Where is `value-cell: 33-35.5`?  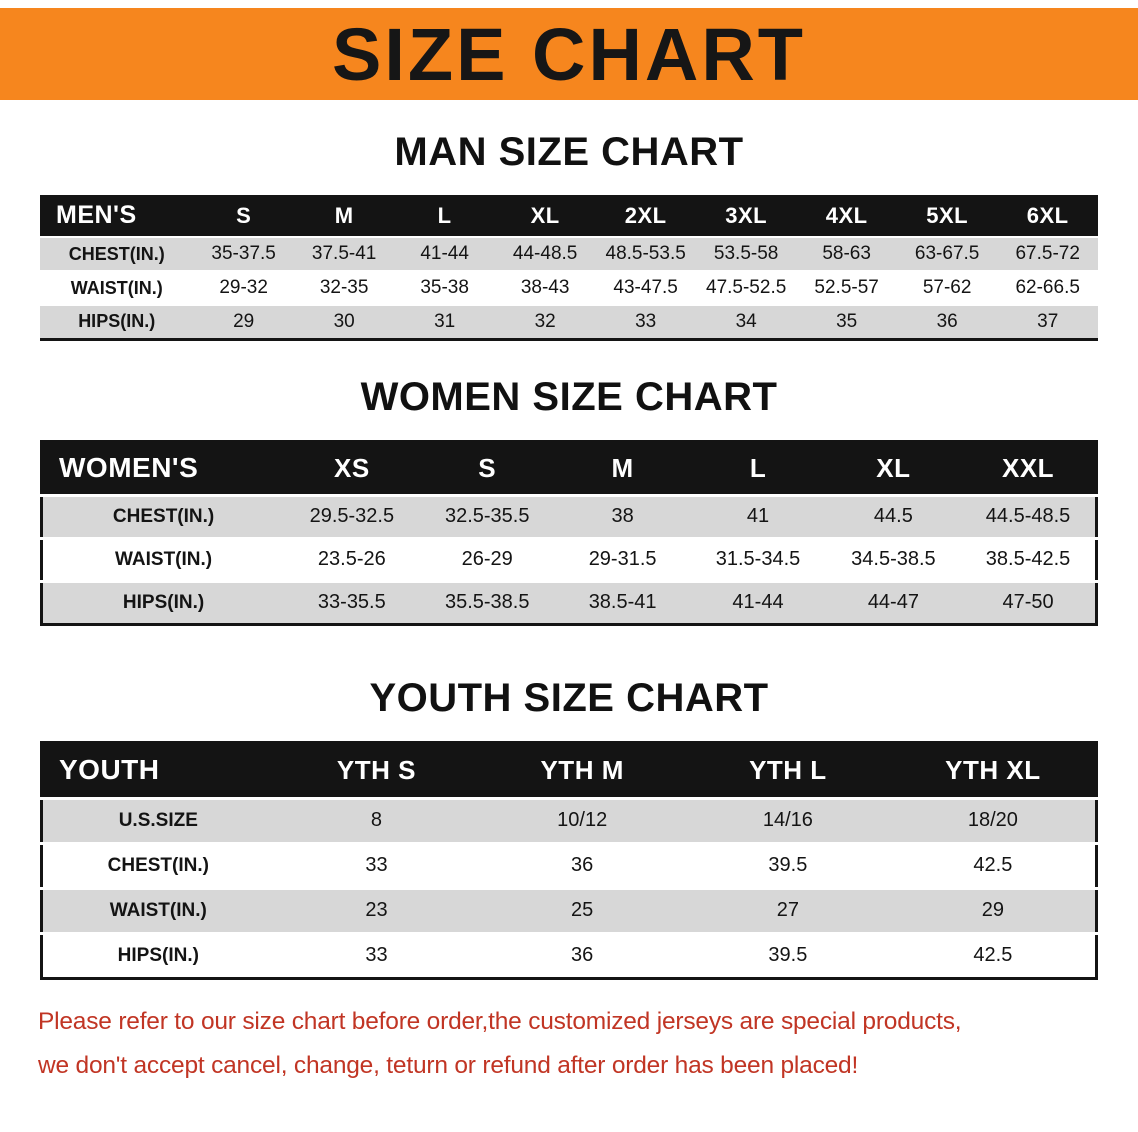 value-cell: 33-35.5 is located at coordinates (352, 601).